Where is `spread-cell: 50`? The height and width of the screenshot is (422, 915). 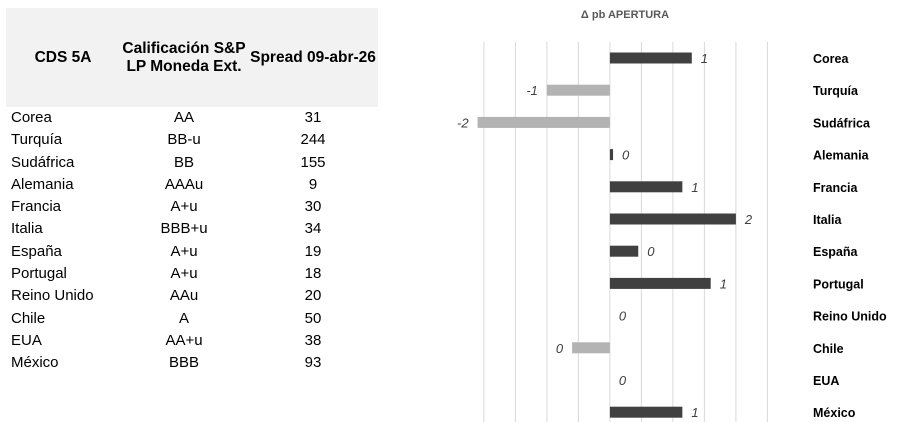 spread-cell: 50 is located at coordinates (313, 318).